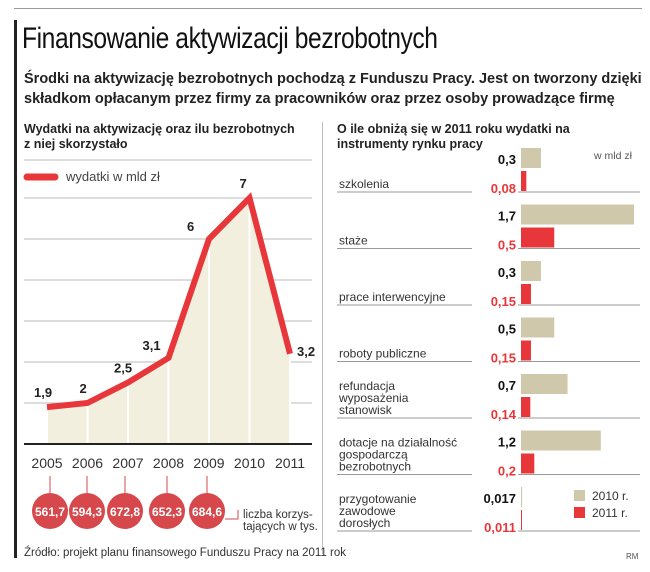 Image resolution: width=650 pixels, height=572 pixels. What do you see at coordinates (610, 513) in the screenshot?
I see `legend-label-2011: 2011 r.` at bounding box center [610, 513].